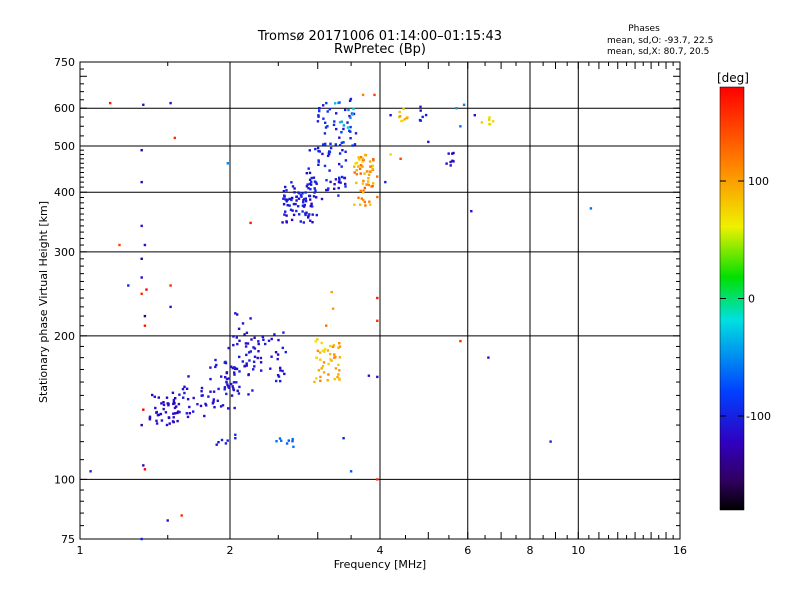  What do you see at coordinates (64, 146) in the screenshot?
I see `y-tick-label: 500` at bounding box center [64, 146].